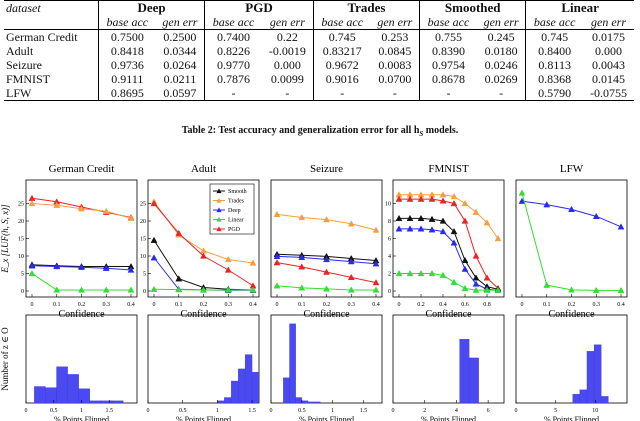 The width and height of the screenshot is (640, 421). What do you see at coordinates (287, 51) in the screenshot?
I see `table-cell: -0.0019` at bounding box center [287, 51].